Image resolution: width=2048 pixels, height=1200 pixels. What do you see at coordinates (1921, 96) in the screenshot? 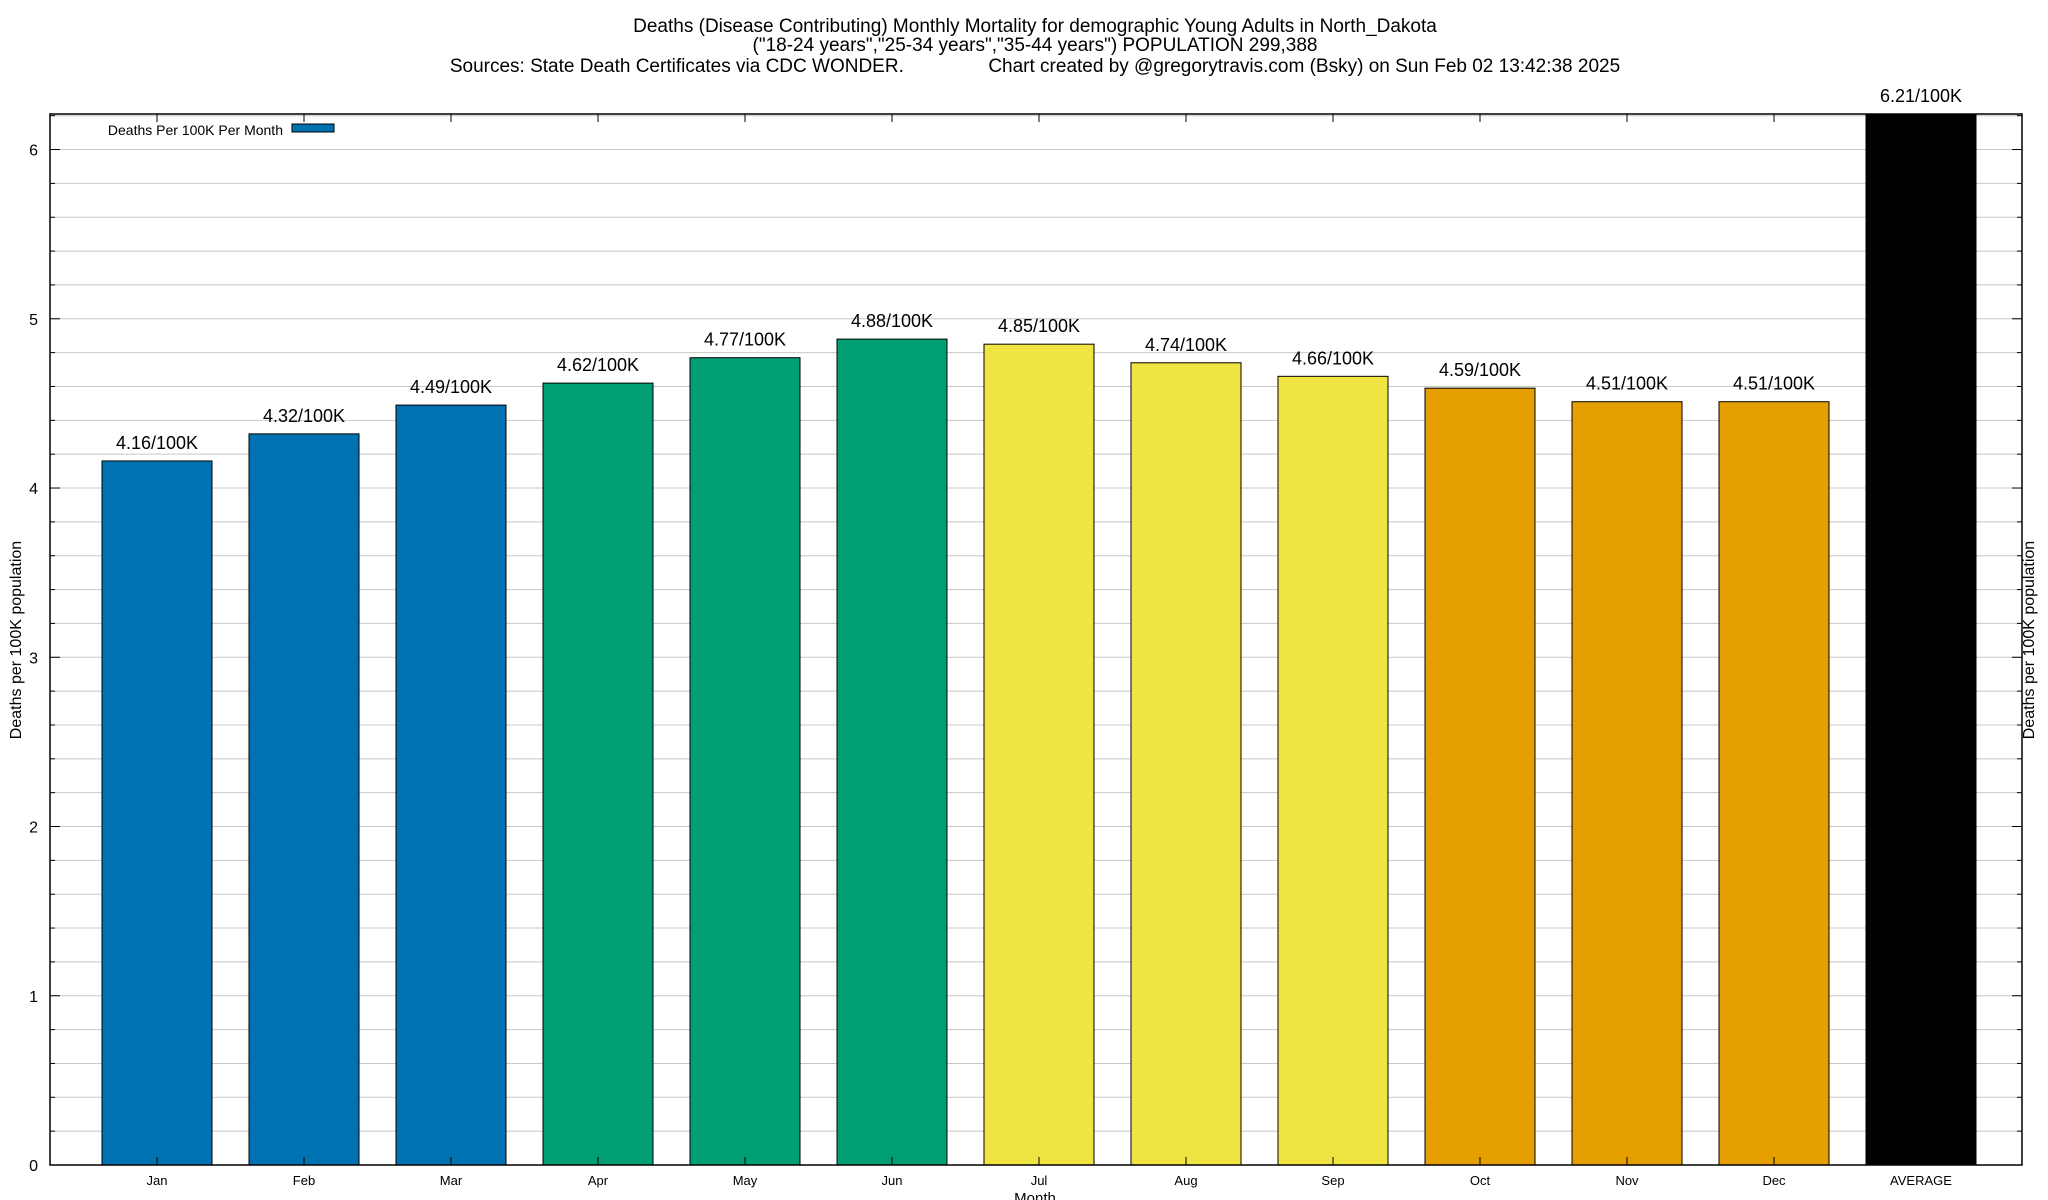
I see `data-label: 6.21/100K` at bounding box center [1921, 96].